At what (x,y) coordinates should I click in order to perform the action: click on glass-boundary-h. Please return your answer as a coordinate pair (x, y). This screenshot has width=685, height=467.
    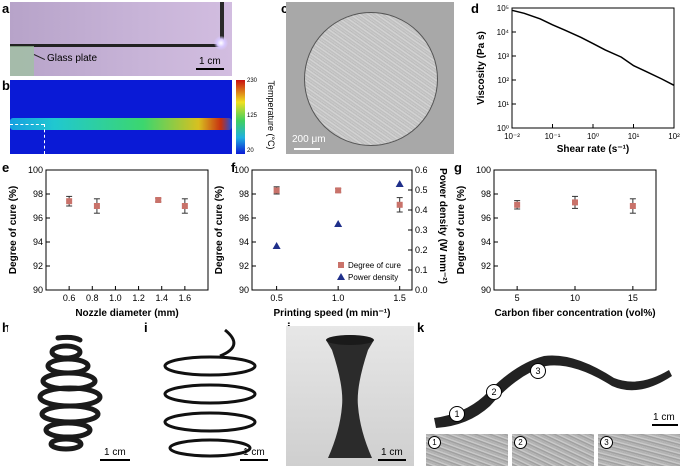
    Looking at the image, I should click on (27, 125).